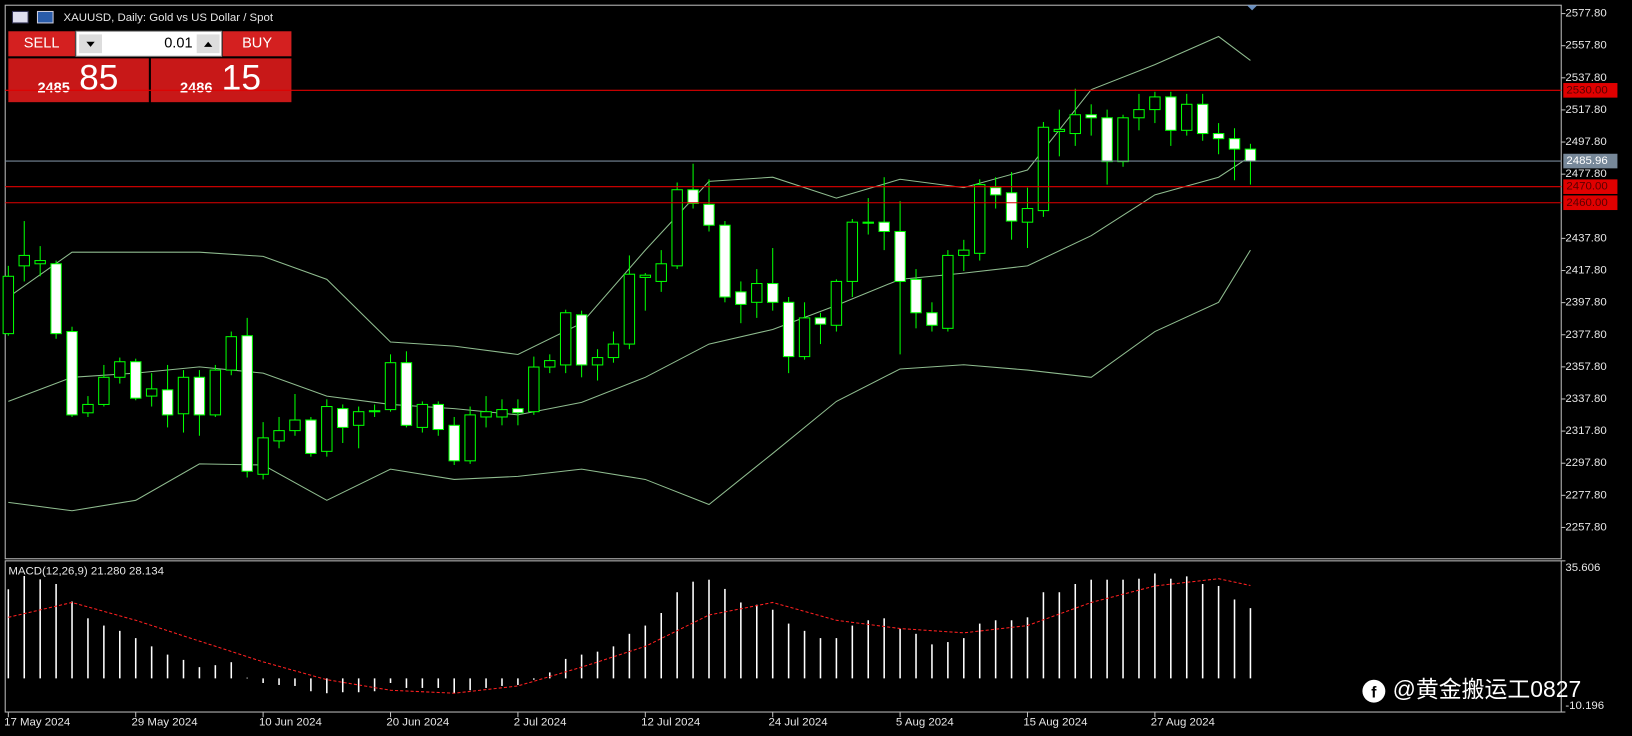 This screenshot has height=736, width=1632. I want to click on y-tick-label: 2357.80, so click(1585, 367).